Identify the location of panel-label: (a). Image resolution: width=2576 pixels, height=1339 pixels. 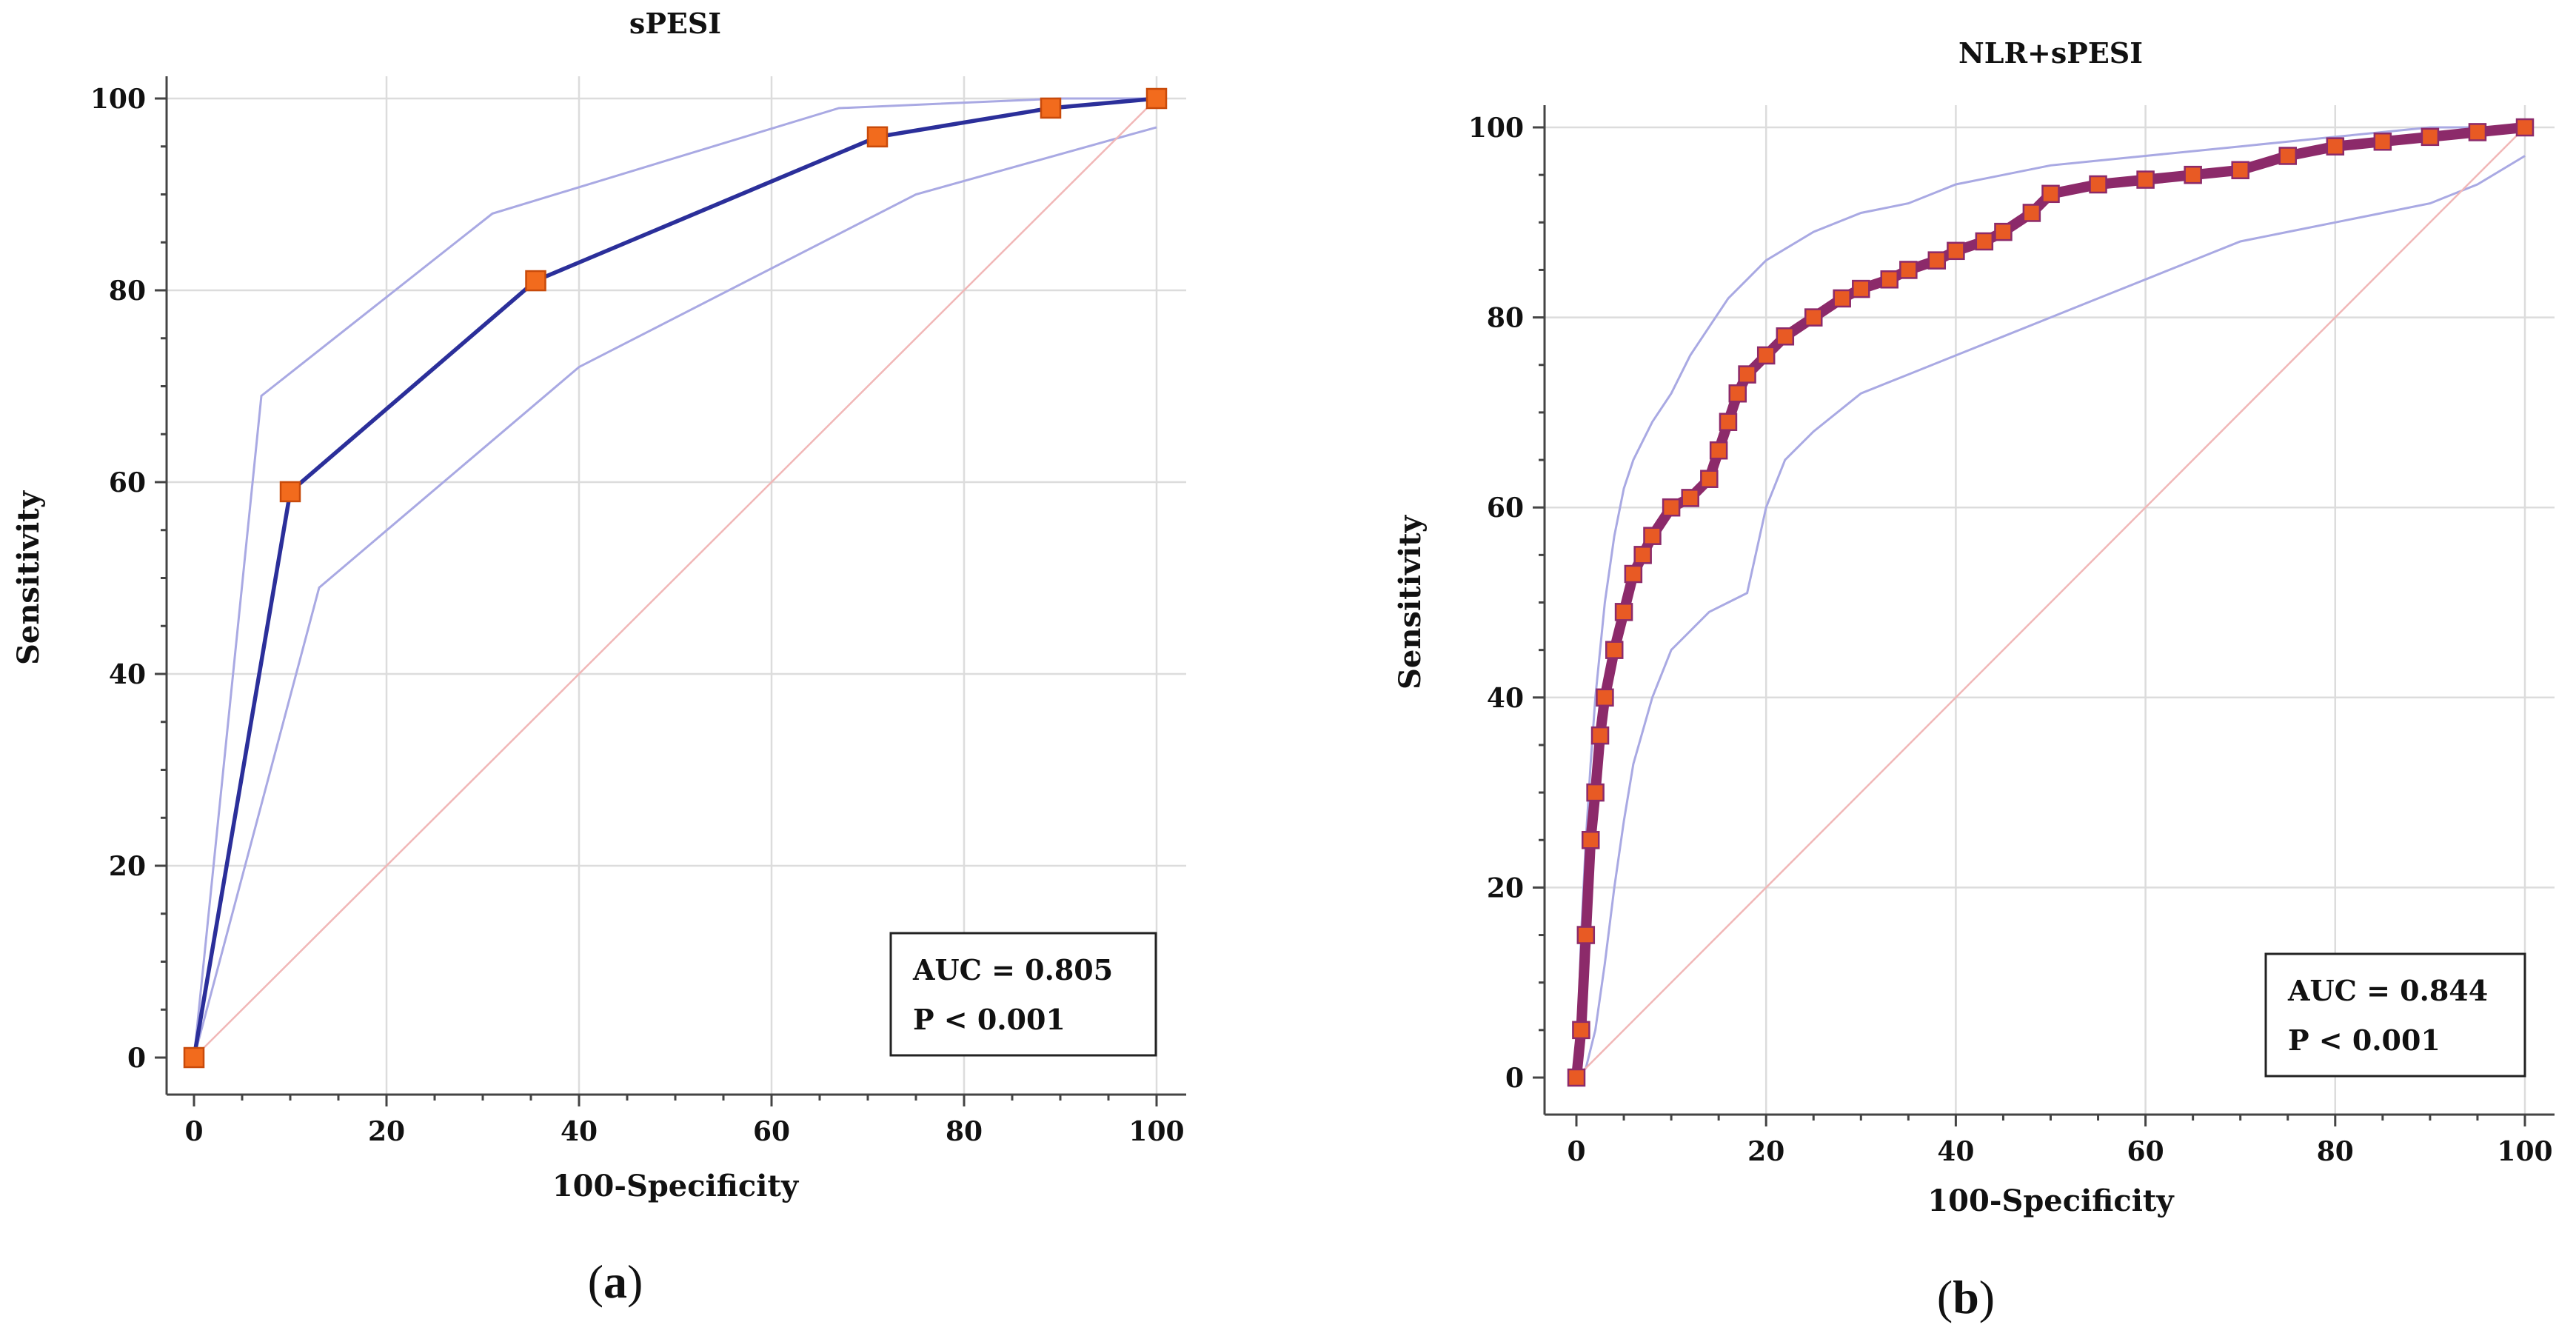
(615, 1281).